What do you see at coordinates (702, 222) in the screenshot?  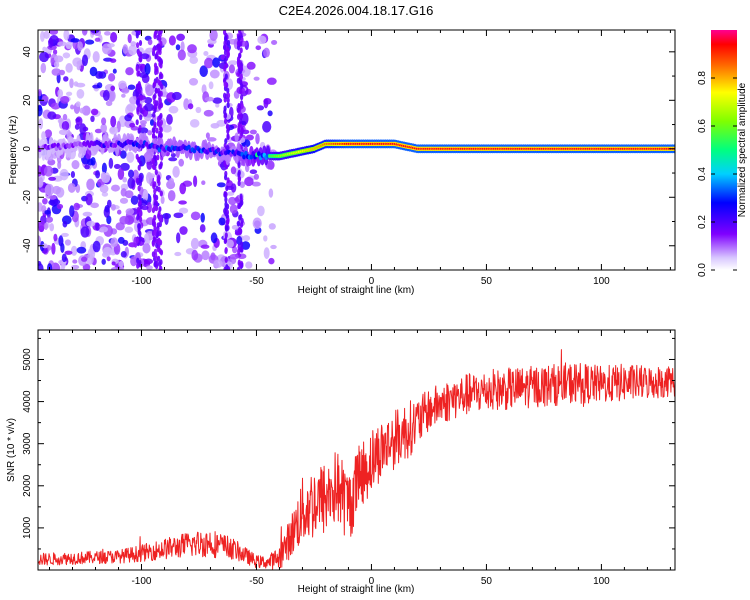 I see `colorbar-tick-label: 0.2` at bounding box center [702, 222].